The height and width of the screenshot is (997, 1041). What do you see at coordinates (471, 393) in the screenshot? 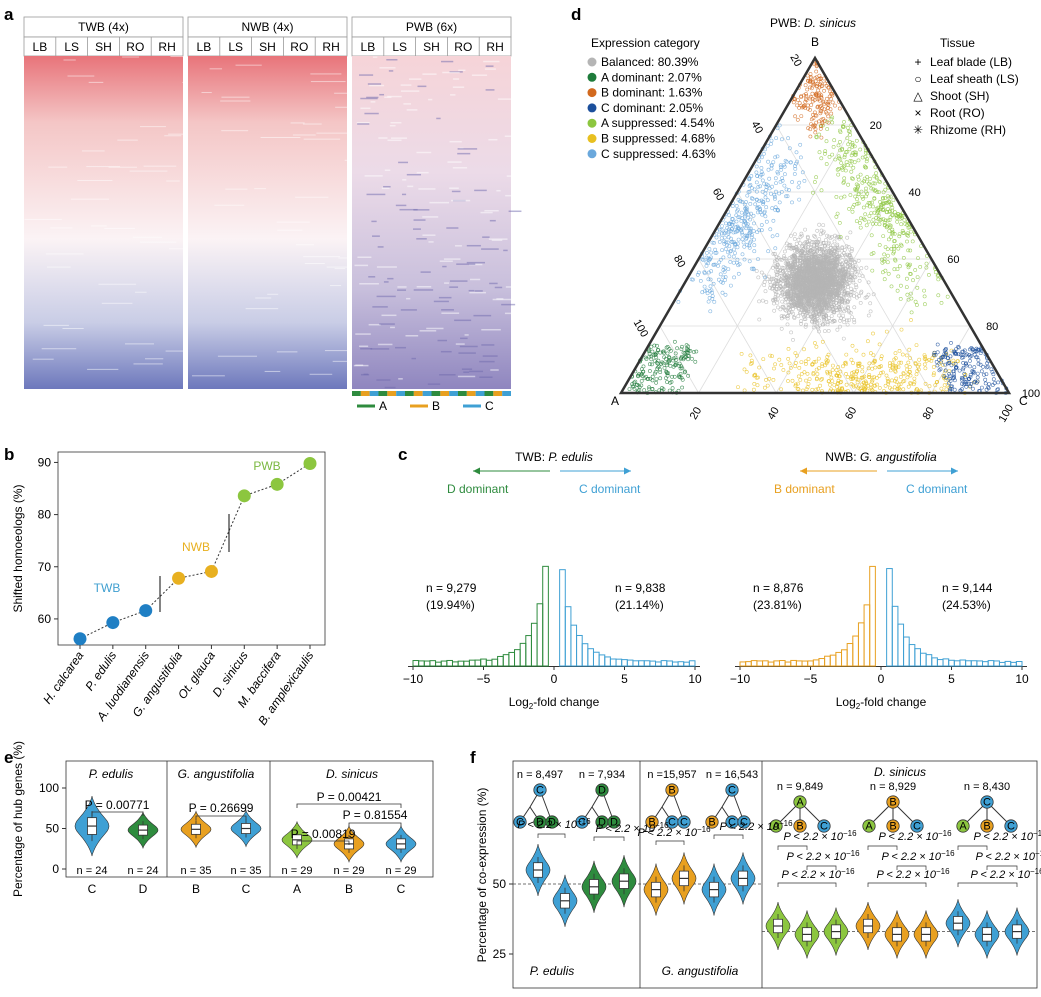
I see `subgenome-bar-segment` at bounding box center [471, 393].